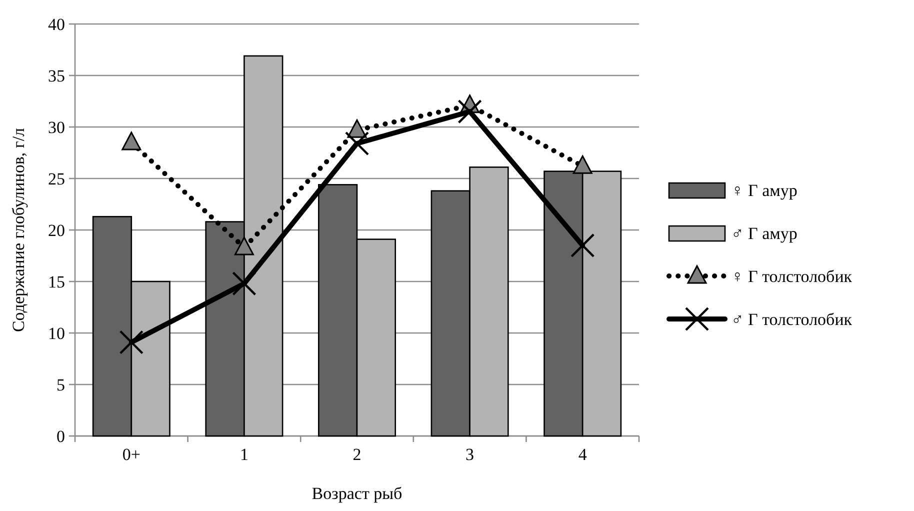  What do you see at coordinates (56, 24) in the screenshot?
I see `y-tick-label: 40` at bounding box center [56, 24].